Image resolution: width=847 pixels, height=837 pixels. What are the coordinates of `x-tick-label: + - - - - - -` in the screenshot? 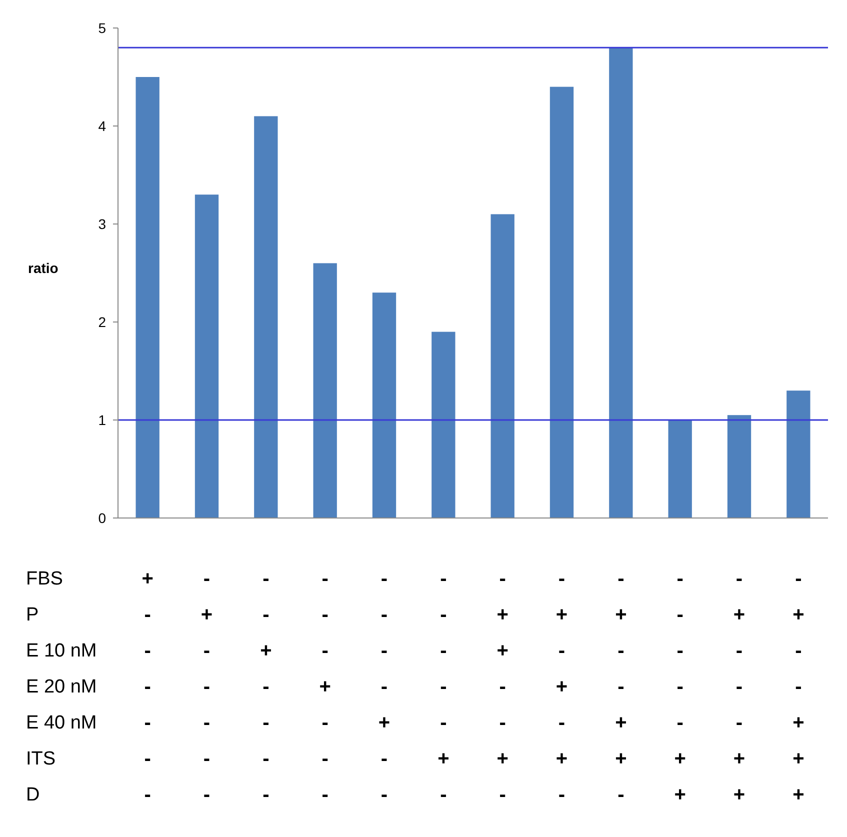 It's located at (148, 687).